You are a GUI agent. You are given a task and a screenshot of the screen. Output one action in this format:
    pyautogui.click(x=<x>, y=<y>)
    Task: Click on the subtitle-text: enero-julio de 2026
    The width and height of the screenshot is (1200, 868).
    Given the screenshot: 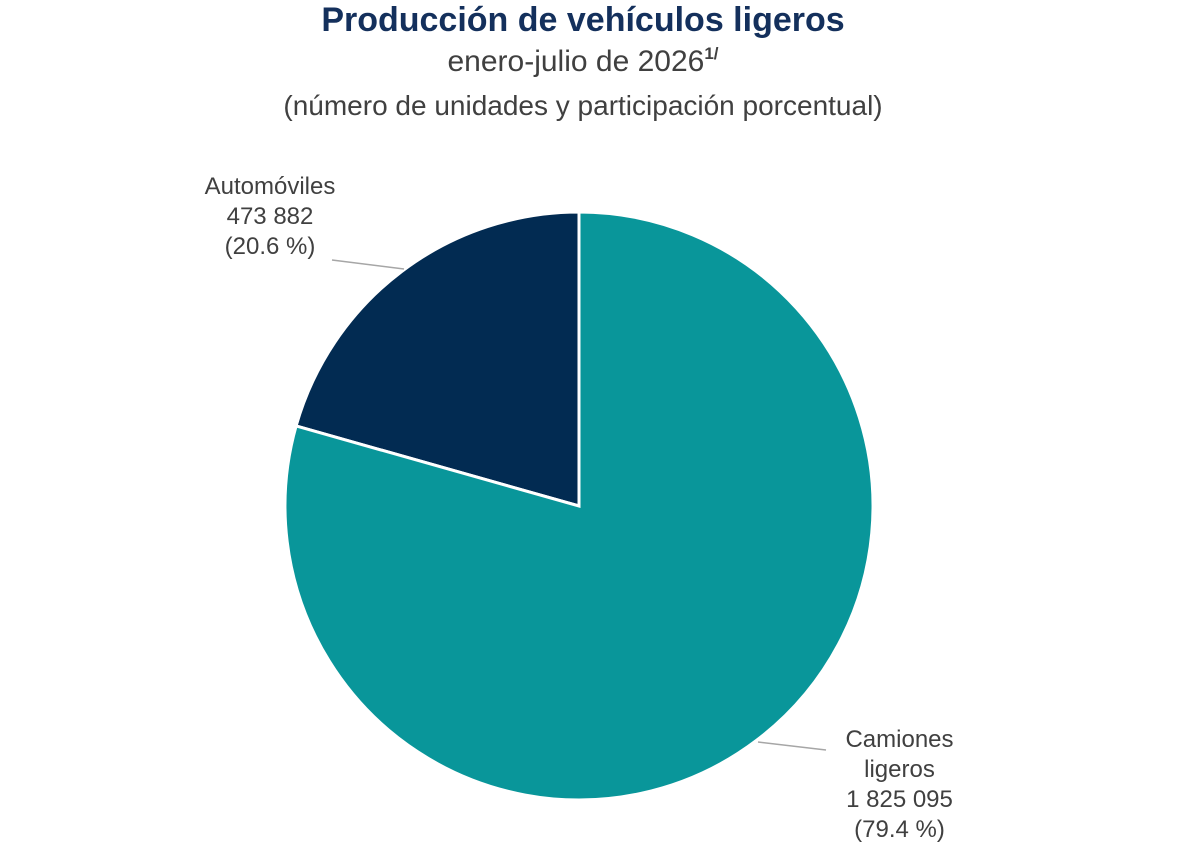 What is the action you would take?
    pyautogui.click(x=576, y=61)
    